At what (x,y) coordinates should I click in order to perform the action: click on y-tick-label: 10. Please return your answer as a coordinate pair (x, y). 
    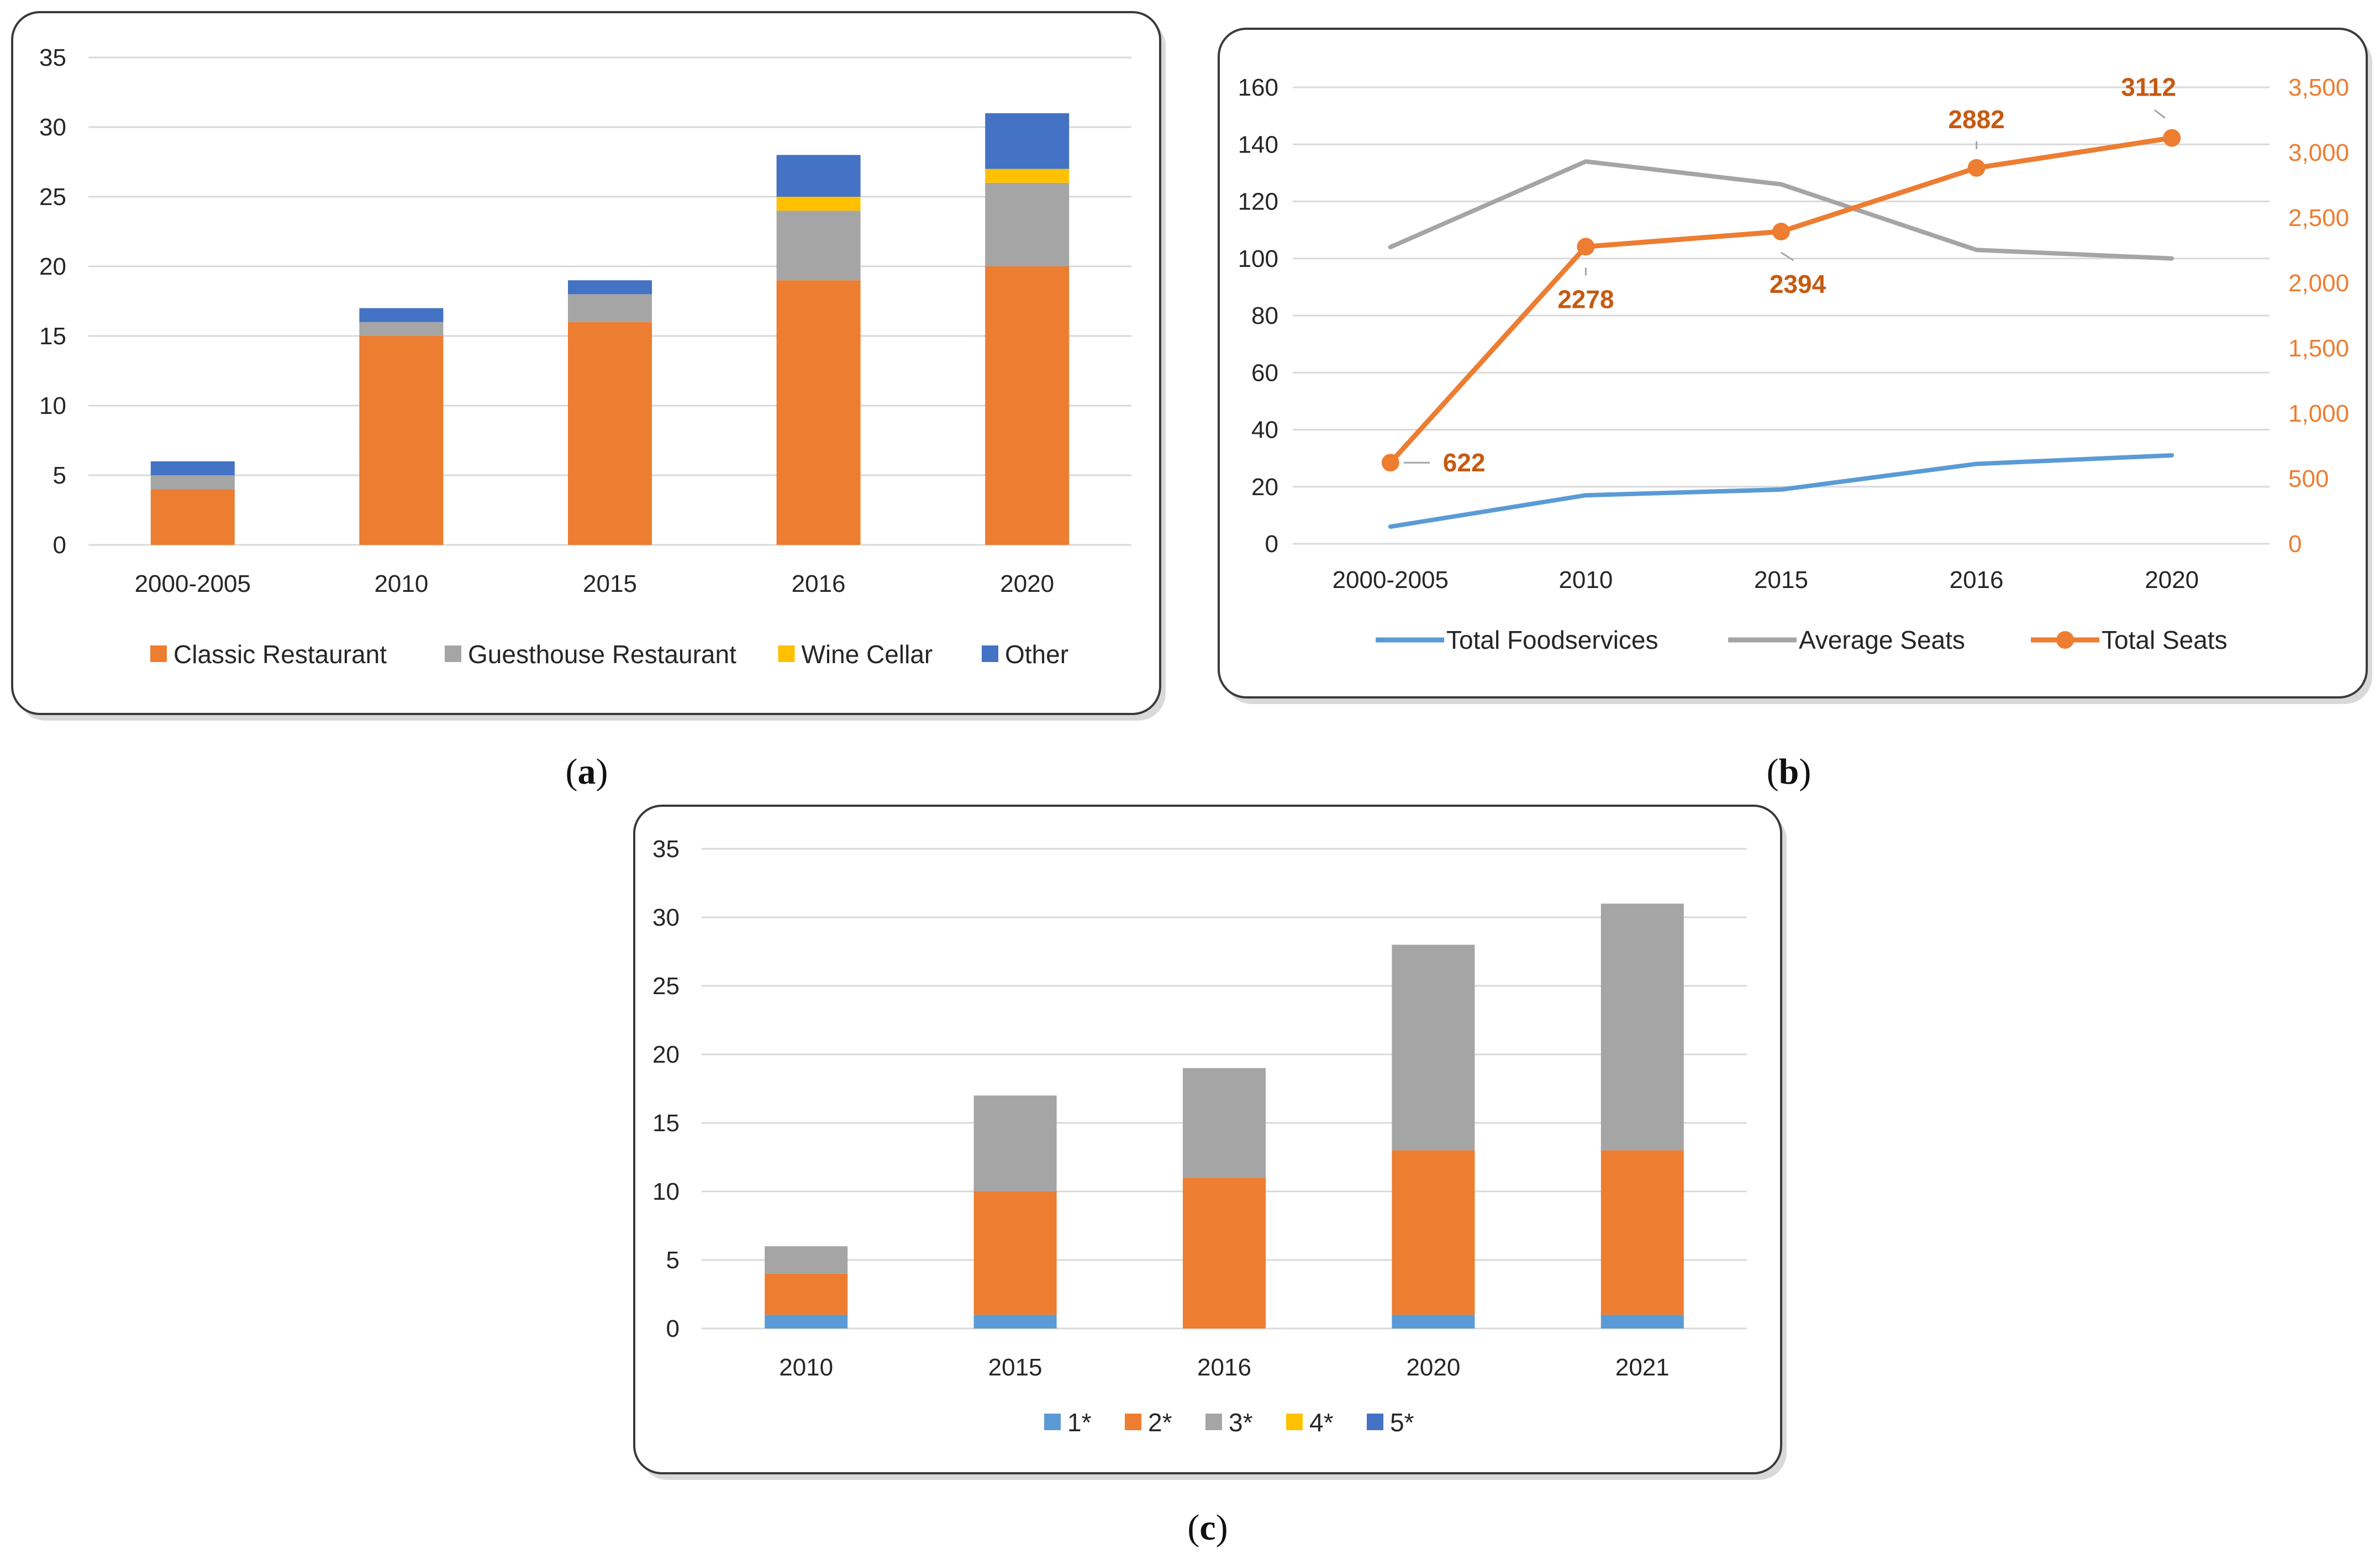
    Looking at the image, I should click on (666, 1191).